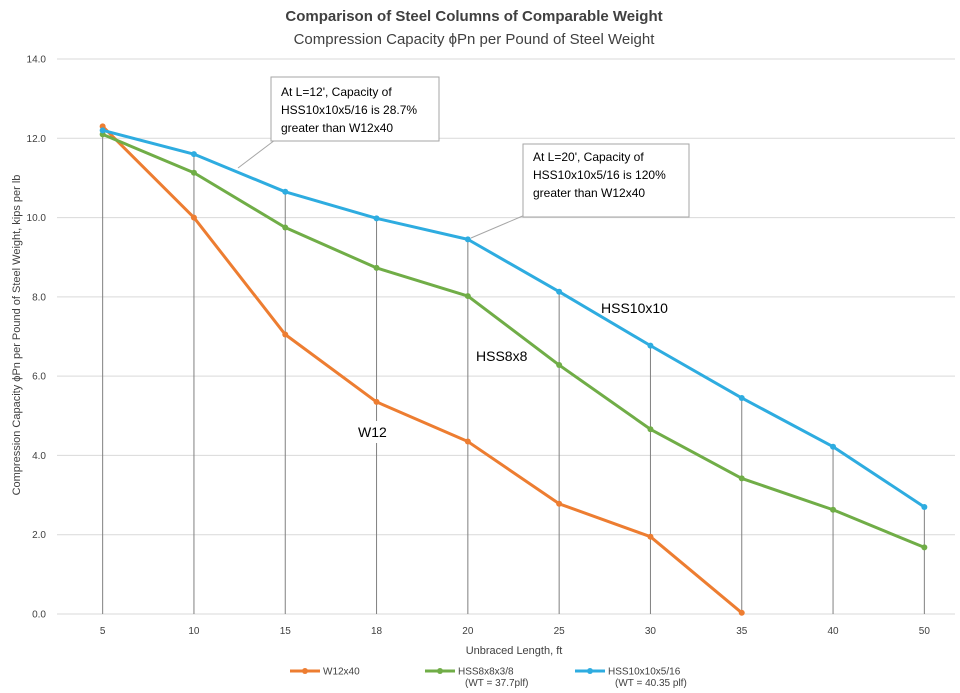 Image resolution: width=960 pixels, height=693 pixels. I want to click on y-tick-label: 10.0, so click(37, 218).